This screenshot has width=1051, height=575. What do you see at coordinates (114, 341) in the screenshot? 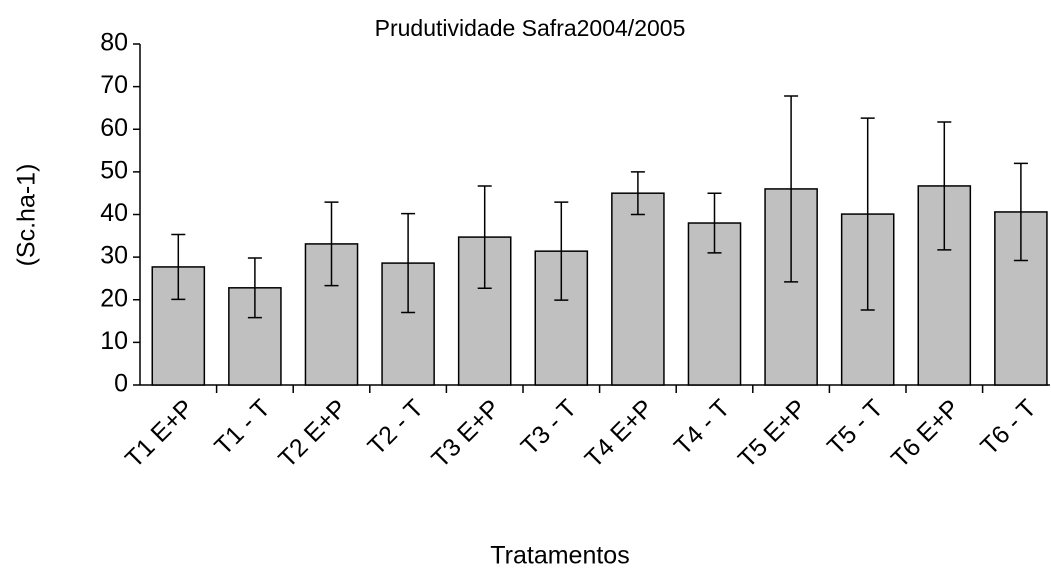
I see `y-tick-label: 10` at bounding box center [114, 341].